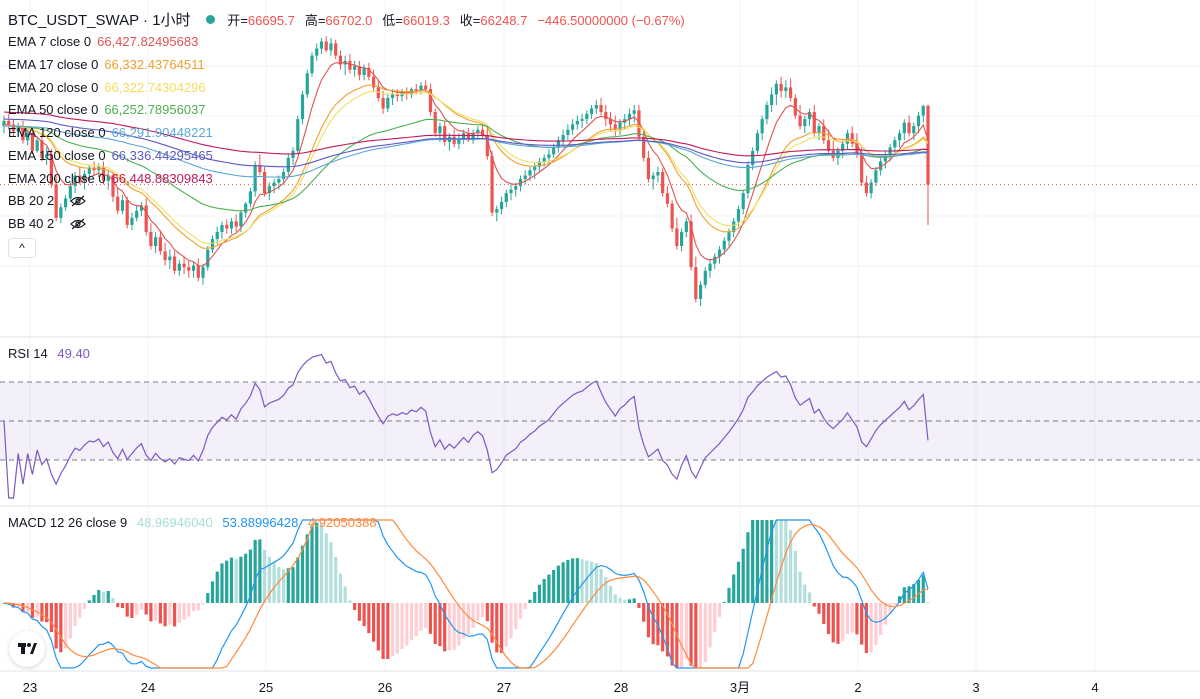 This screenshot has height=699, width=1200. What do you see at coordinates (106, 65) in the screenshot?
I see `ema-legend-row: EMA 17 close 0 66,332.43764511` at bounding box center [106, 65].